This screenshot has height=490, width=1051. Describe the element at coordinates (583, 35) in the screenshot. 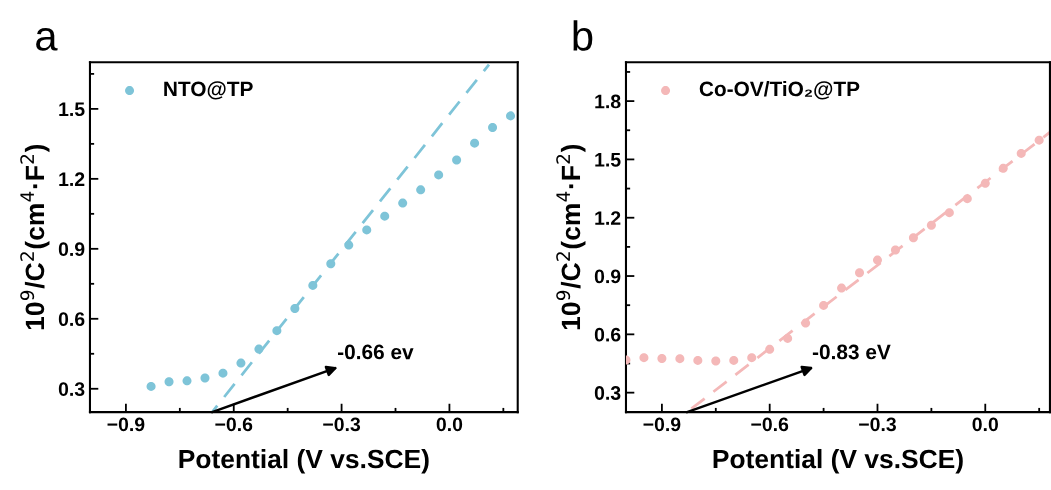

I see `chart-title: b` at that location.